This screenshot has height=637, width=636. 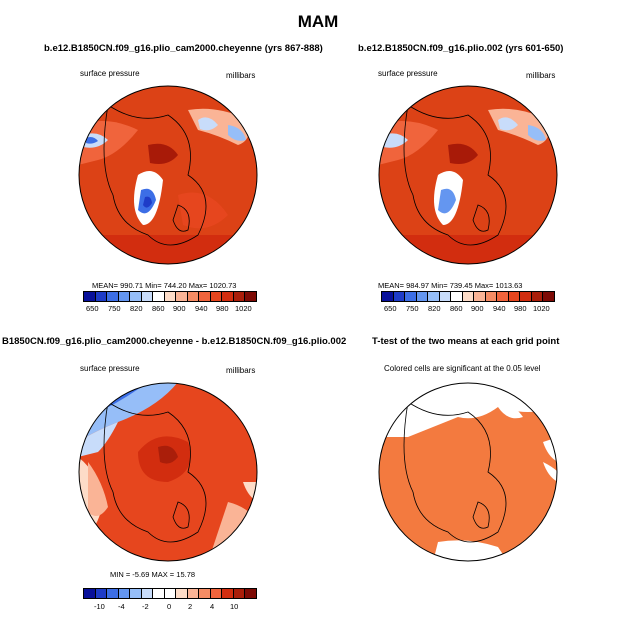 What do you see at coordinates (110, 73) in the screenshot?
I see `panel-1-left-label: surface pressure` at bounding box center [110, 73].